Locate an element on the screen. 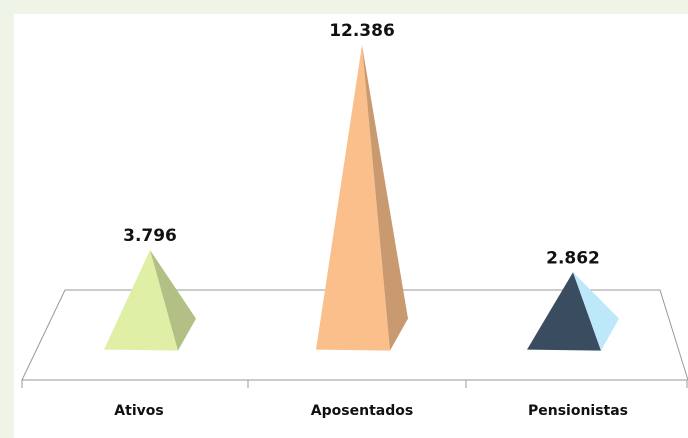 The width and height of the screenshot is (688, 438). data-label: 12.386 is located at coordinates (362, 31).